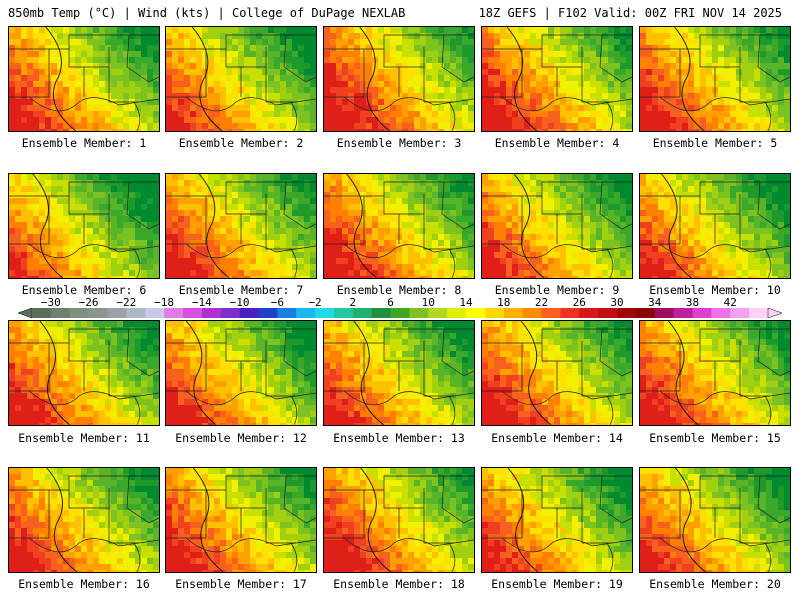 The image size is (800, 600). What do you see at coordinates (692, 302) in the screenshot?
I see `colorbar-tick-label: 38` at bounding box center [692, 302].